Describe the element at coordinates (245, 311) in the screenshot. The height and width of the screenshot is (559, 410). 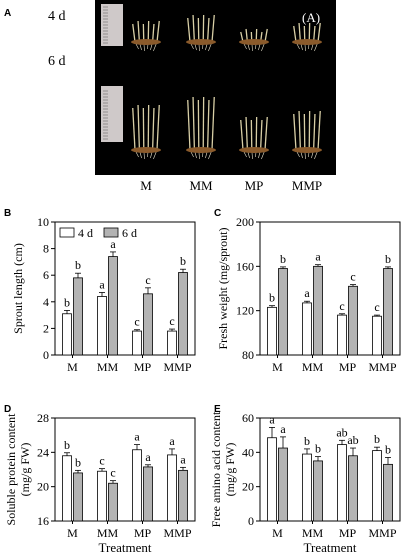
I see `y-tick-label: 120` at that location.